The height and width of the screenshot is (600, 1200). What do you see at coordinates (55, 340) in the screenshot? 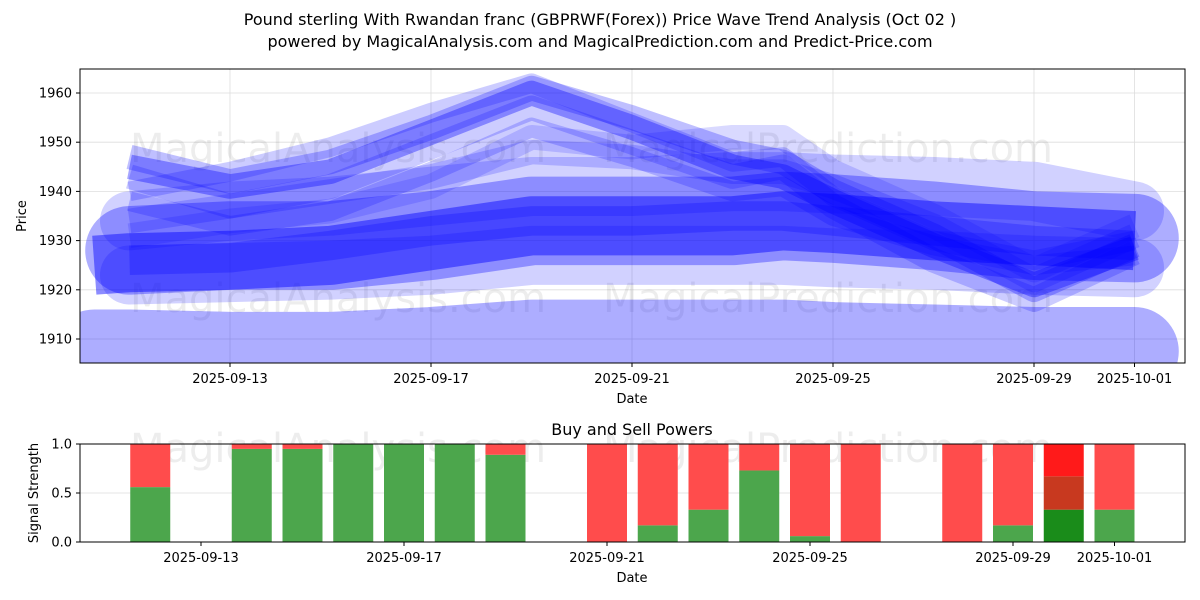
I see `y-tick-label: 1910` at bounding box center [55, 340].